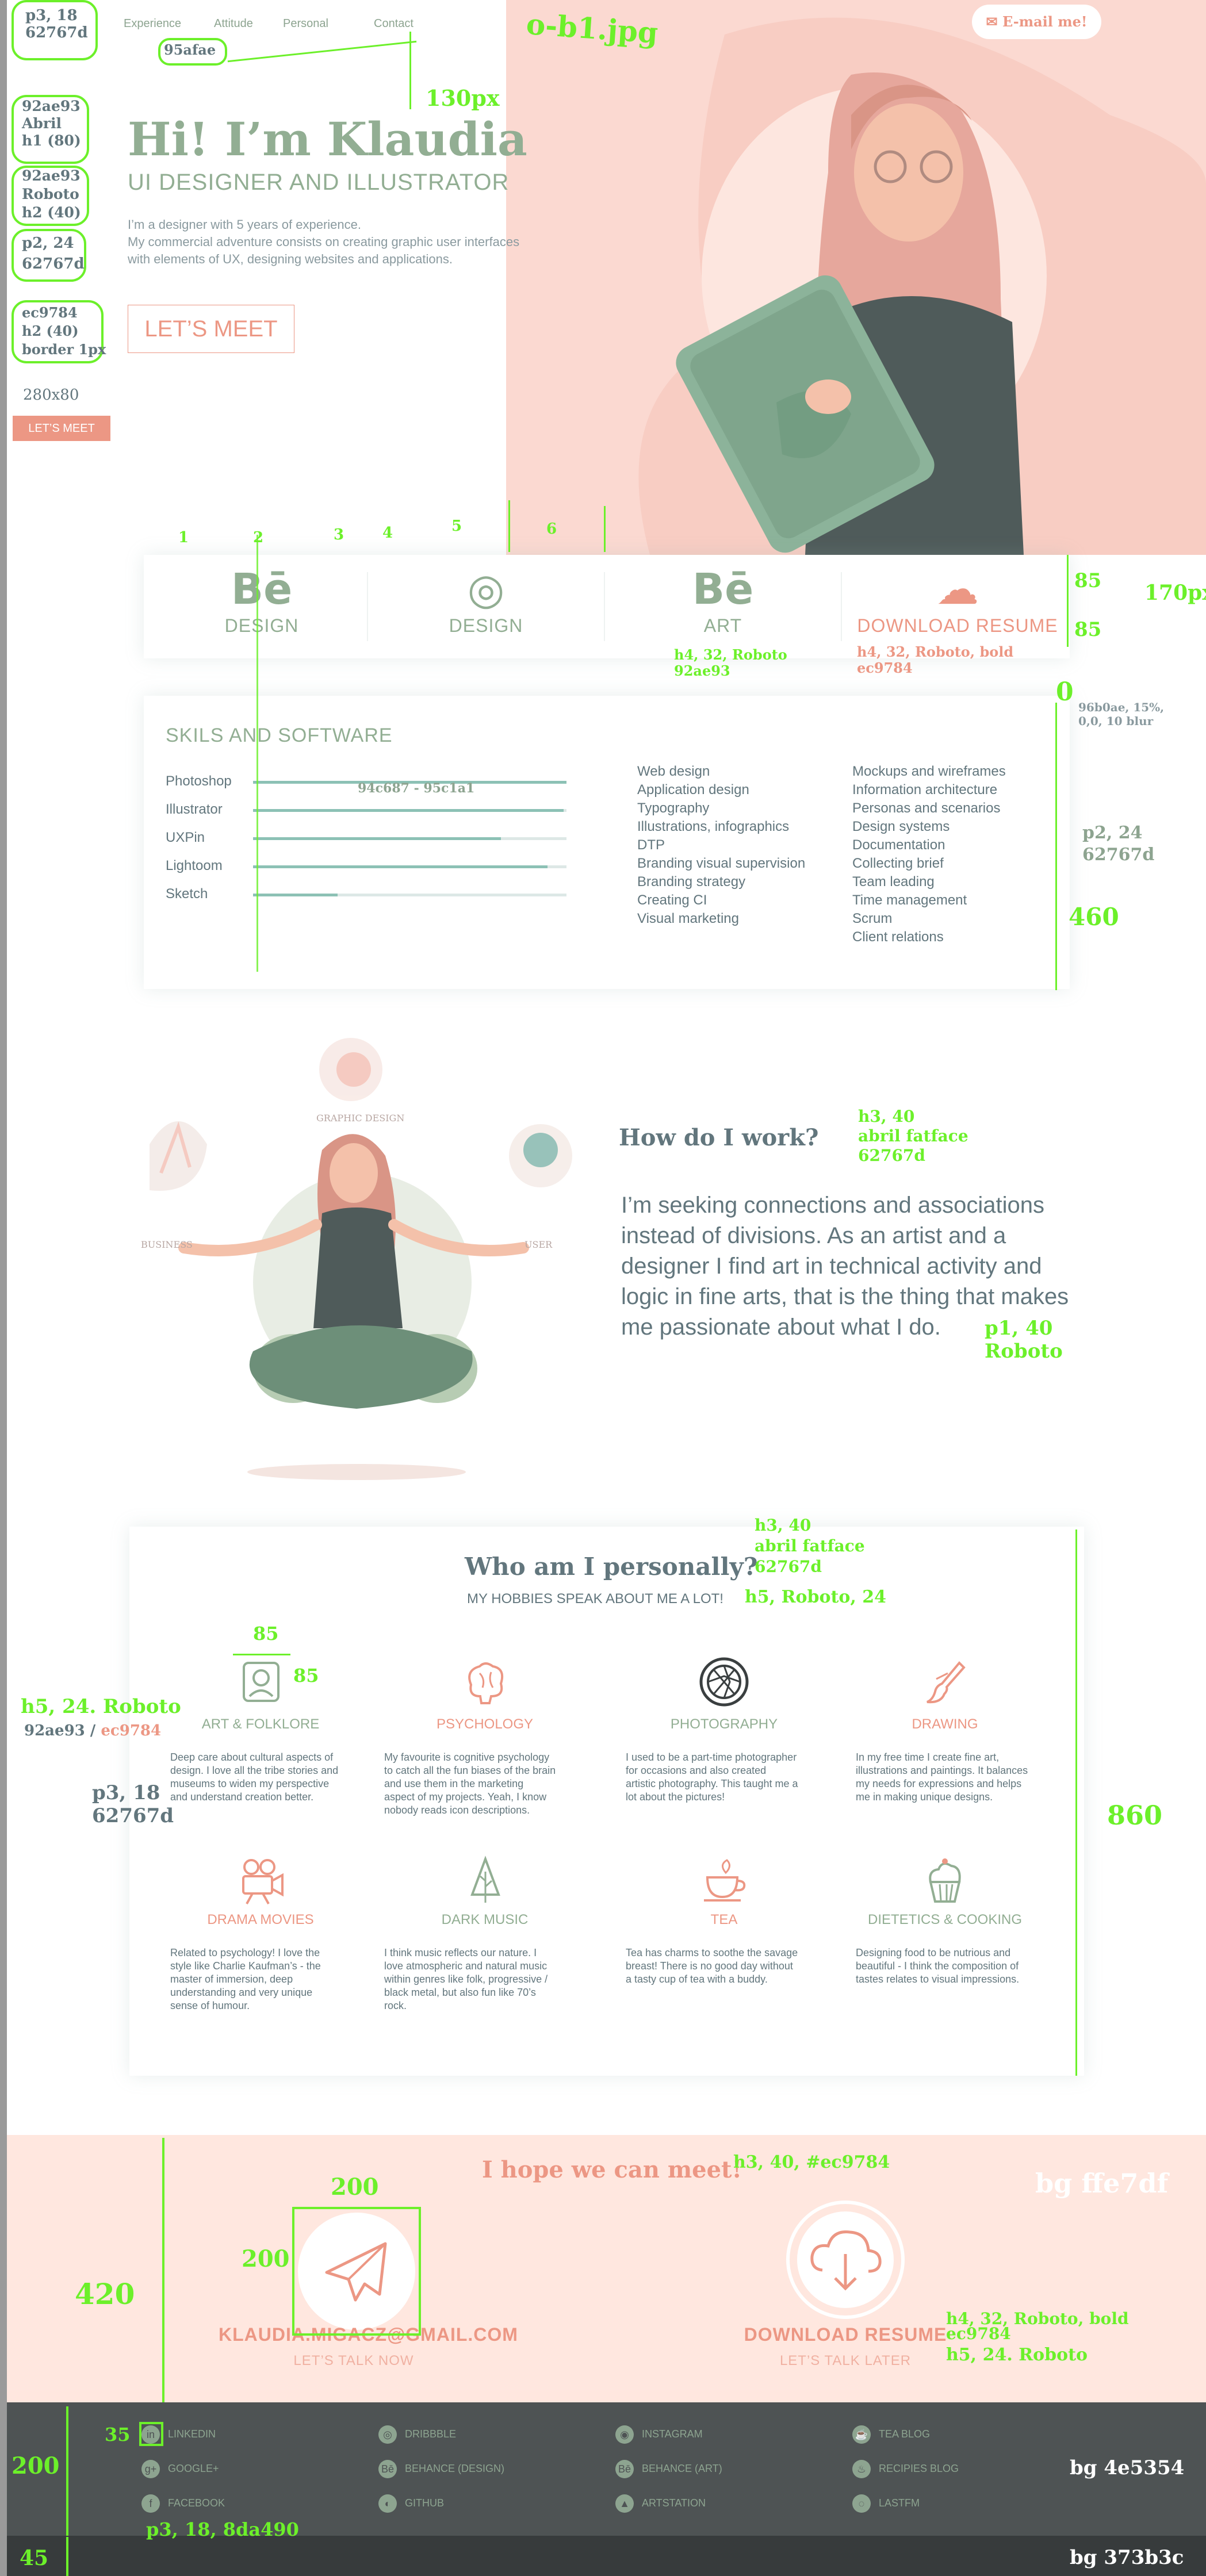 This screenshot has width=1206, height=2576. Describe the element at coordinates (909, 900) in the screenshot. I see `skill-item: Time management` at that location.